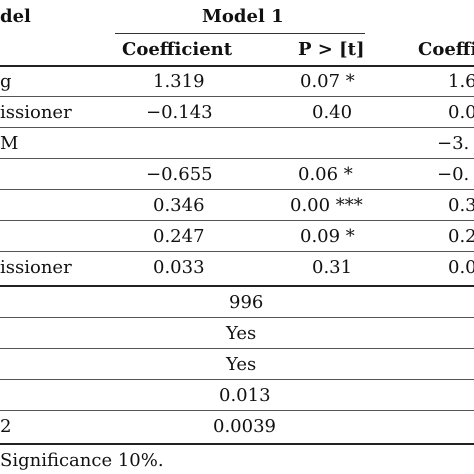  Describe the element at coordinates (332, 267) in the screenshot. I see `p-value: 0.31` at that location.